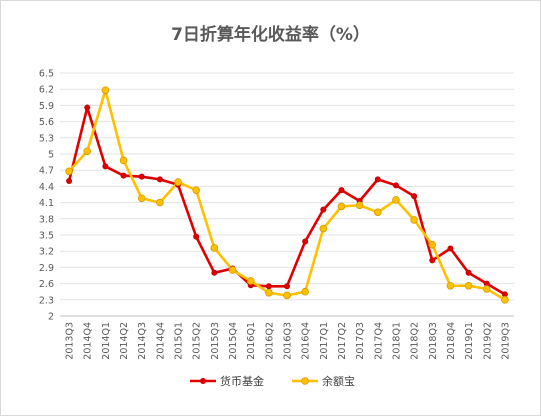 This screenshot has height=416, width=541. Describe the element at coordinates (342, 341) in the screenshot. I see `x-tick-label: 2017Q2` at that location.